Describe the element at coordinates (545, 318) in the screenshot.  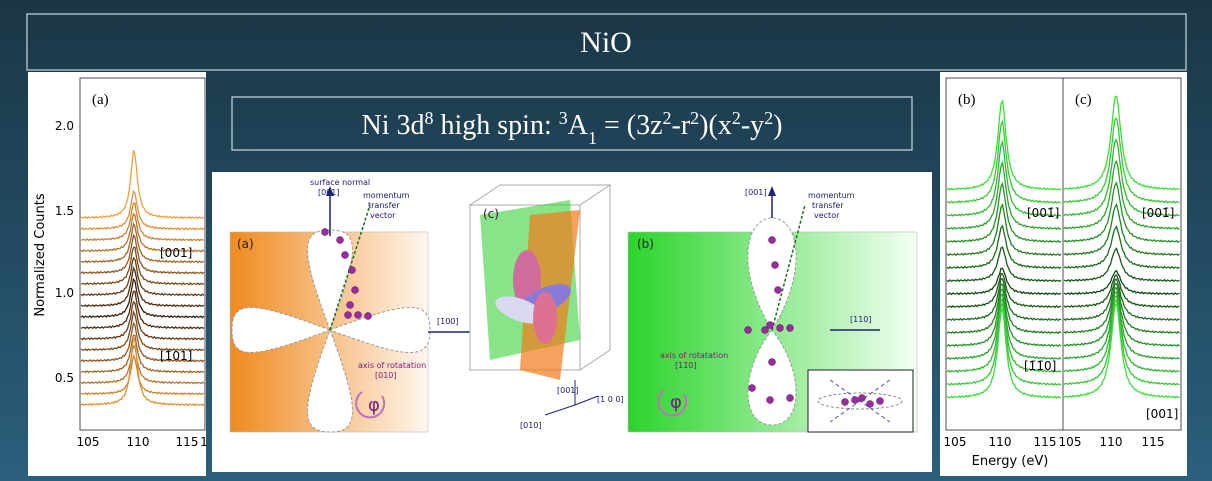
I see `lobe` at that location.